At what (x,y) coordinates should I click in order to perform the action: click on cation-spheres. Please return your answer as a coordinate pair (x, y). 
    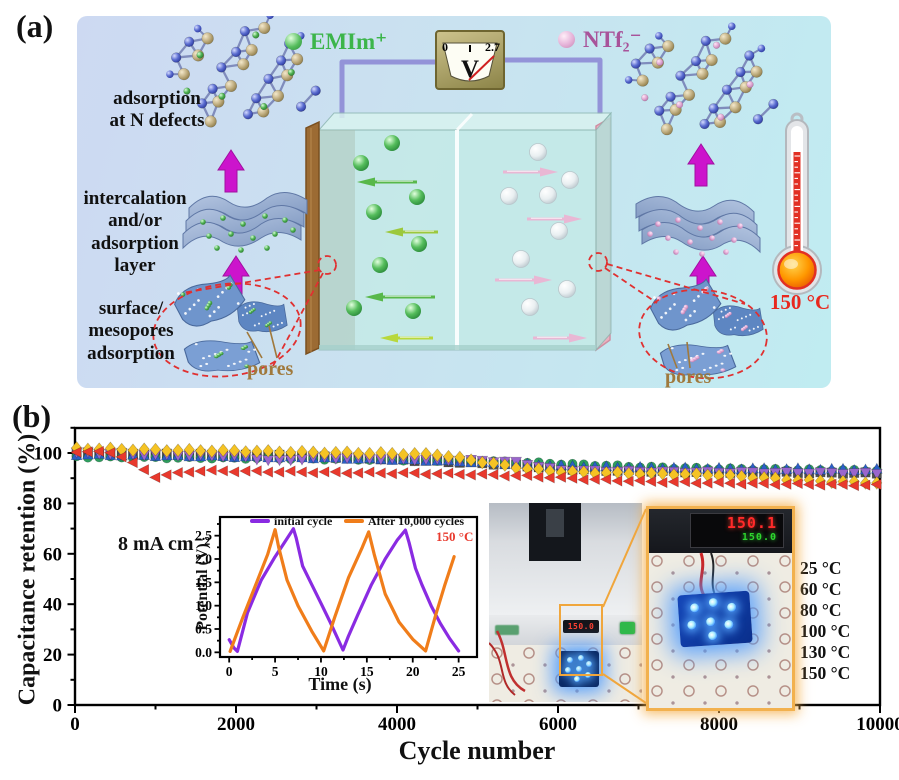
    Looking at the image, I should click on (386, 227).